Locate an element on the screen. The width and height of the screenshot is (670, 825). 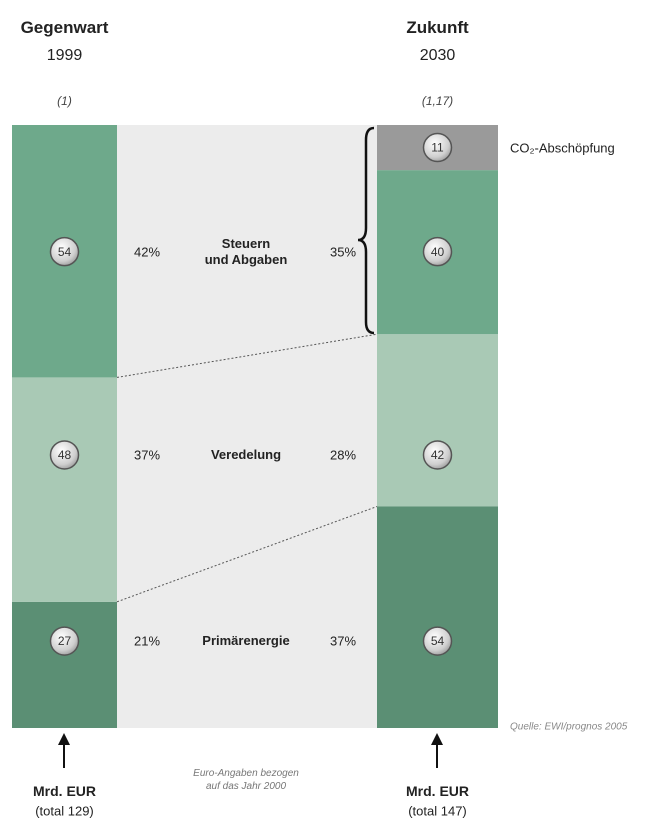
value-label: 40 is located at coordinates (438, 252).